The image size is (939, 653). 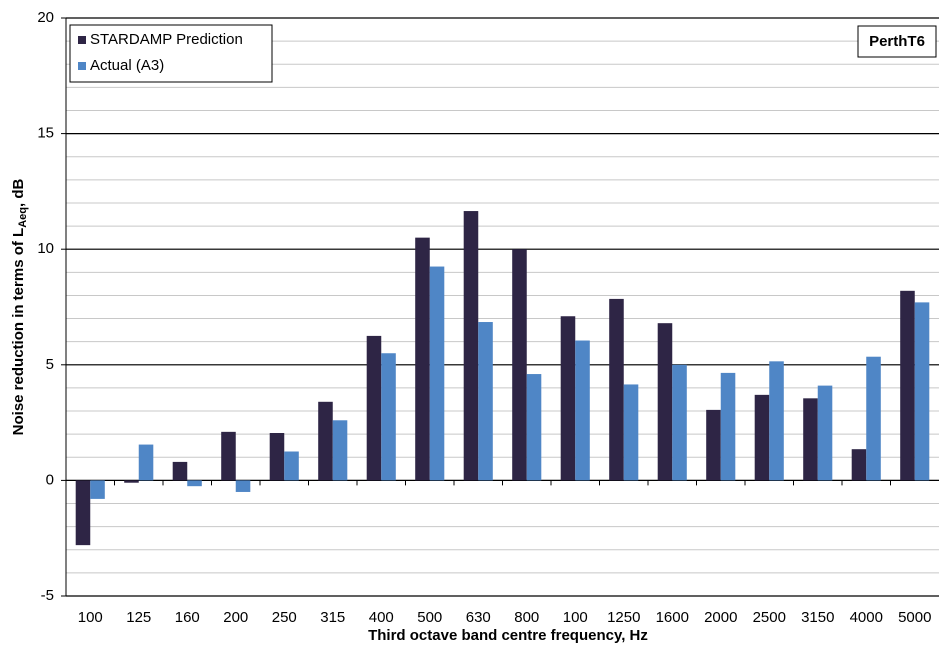 I want to click on x-tick-label: 1600, so click(x=672, y=617).